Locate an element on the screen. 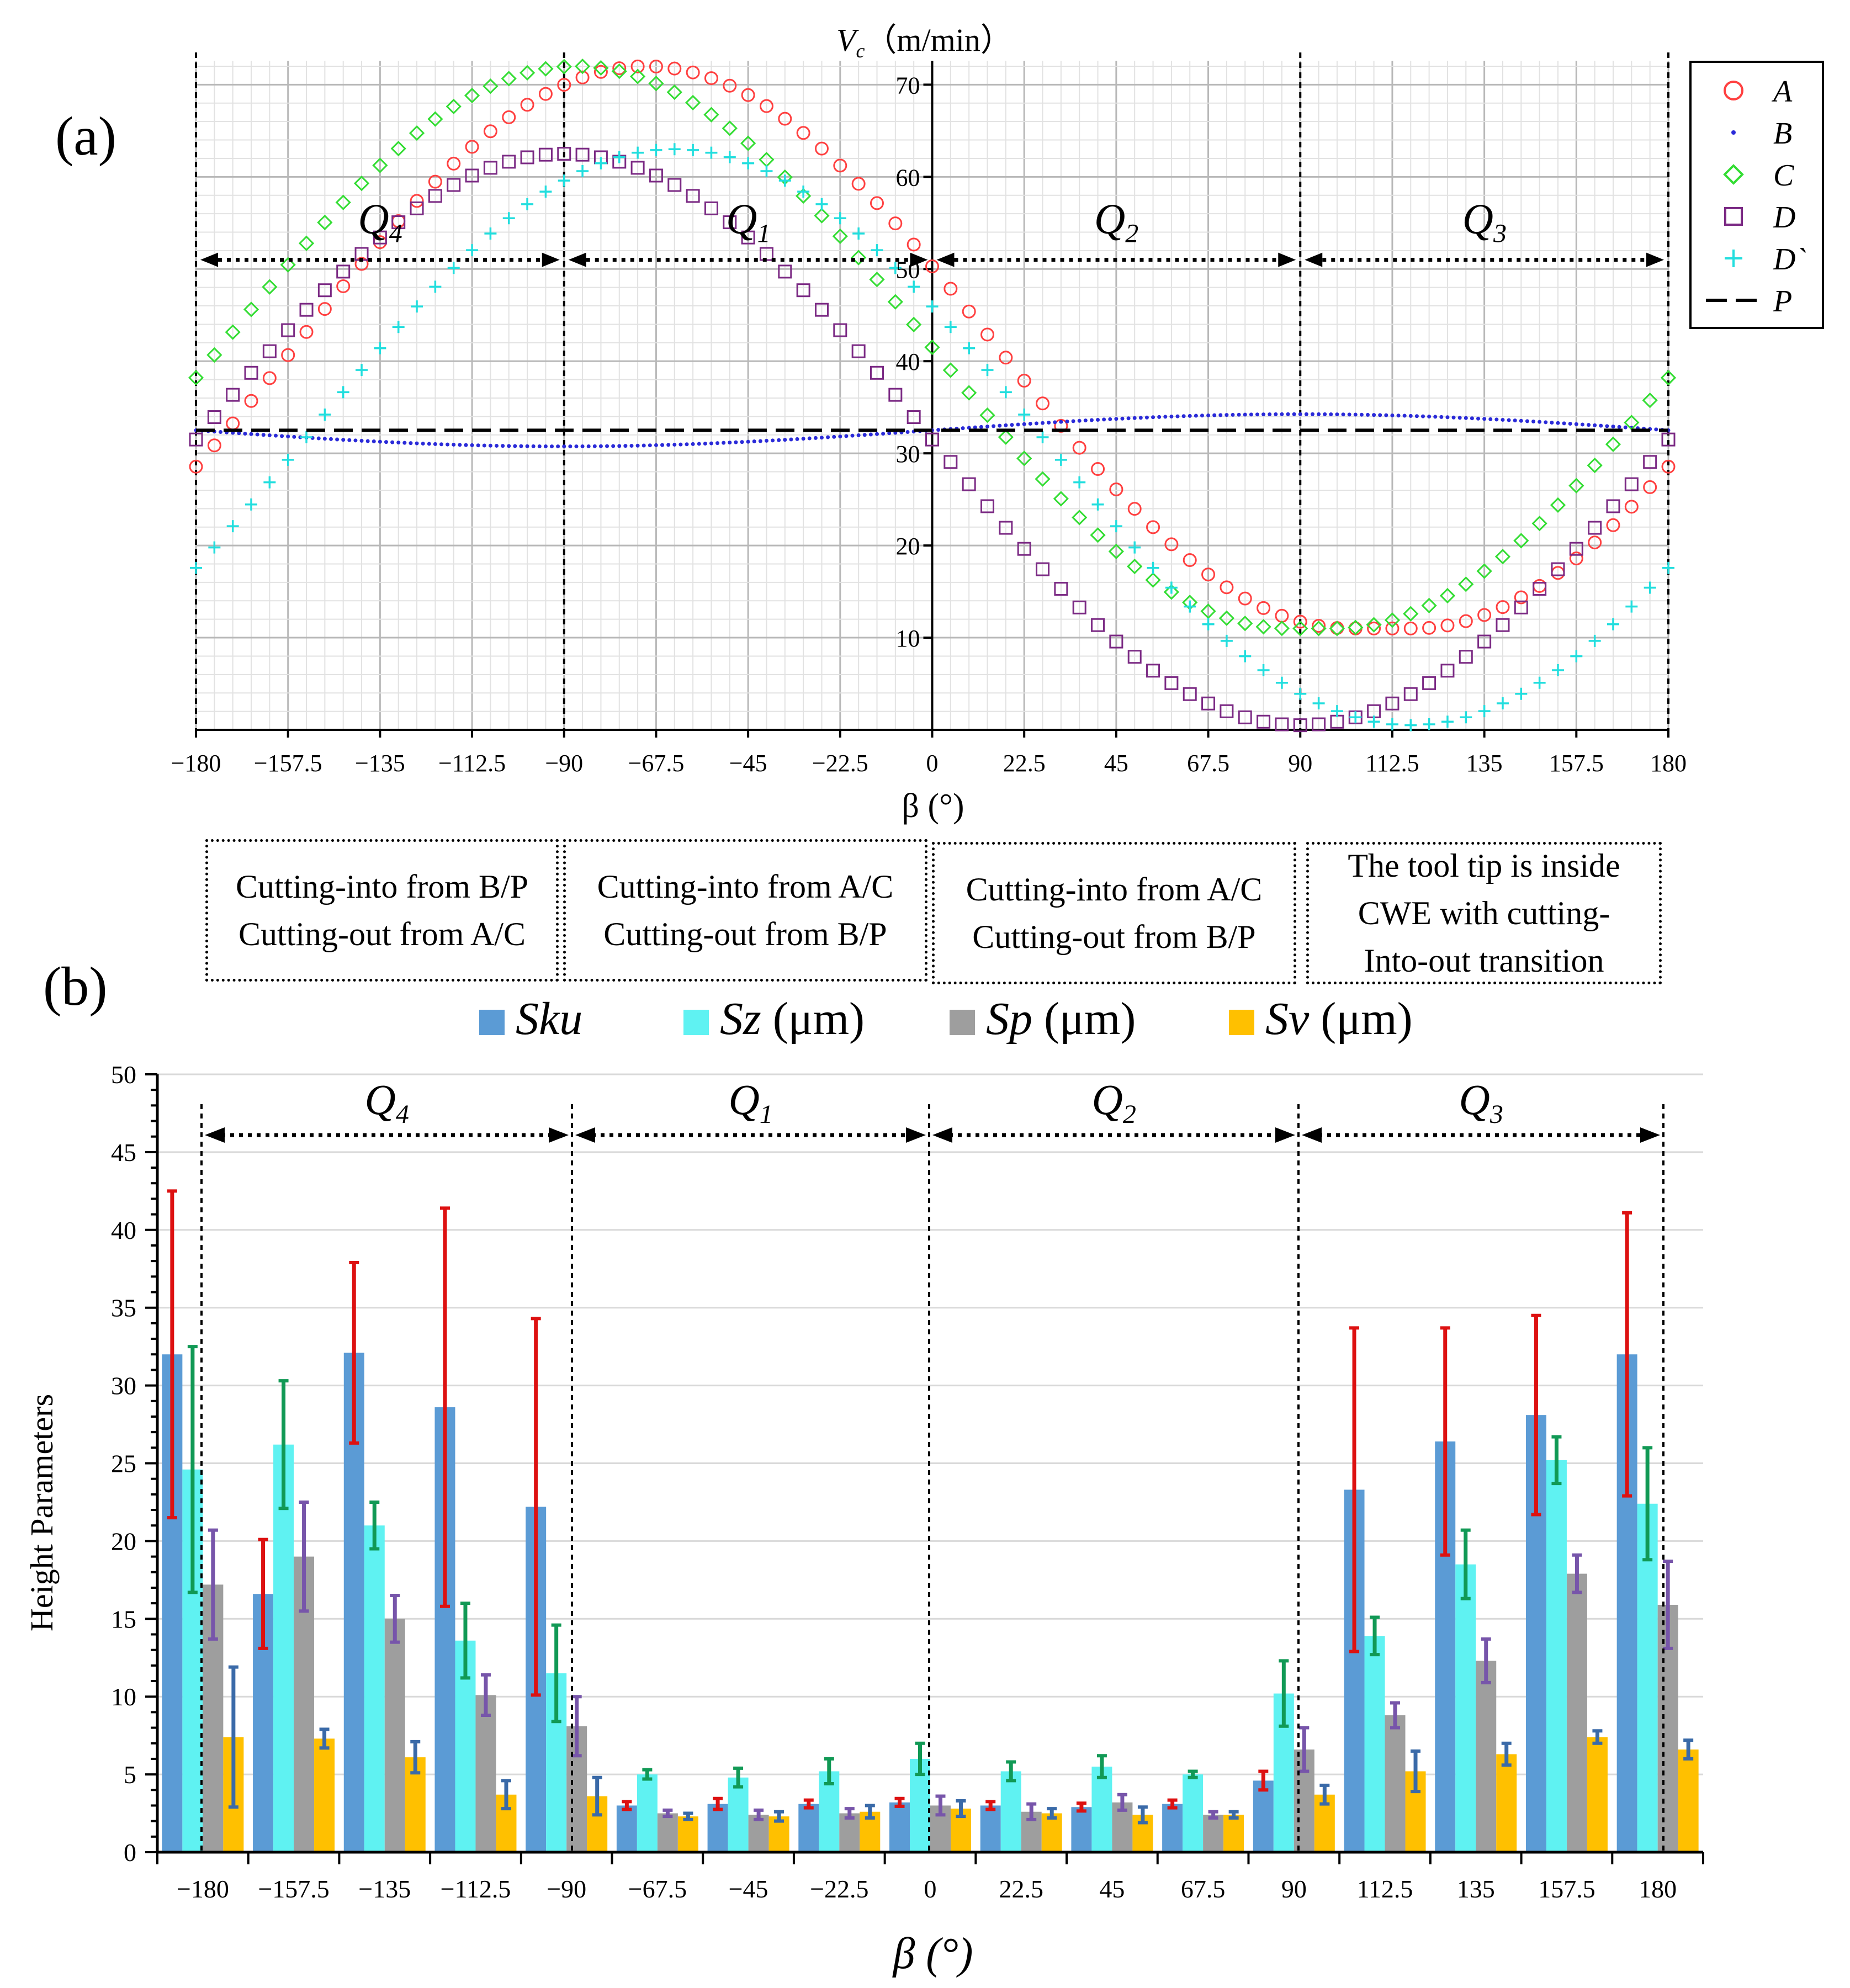  x-tick-label-2: −135 is located at coordinates (384, 1889).